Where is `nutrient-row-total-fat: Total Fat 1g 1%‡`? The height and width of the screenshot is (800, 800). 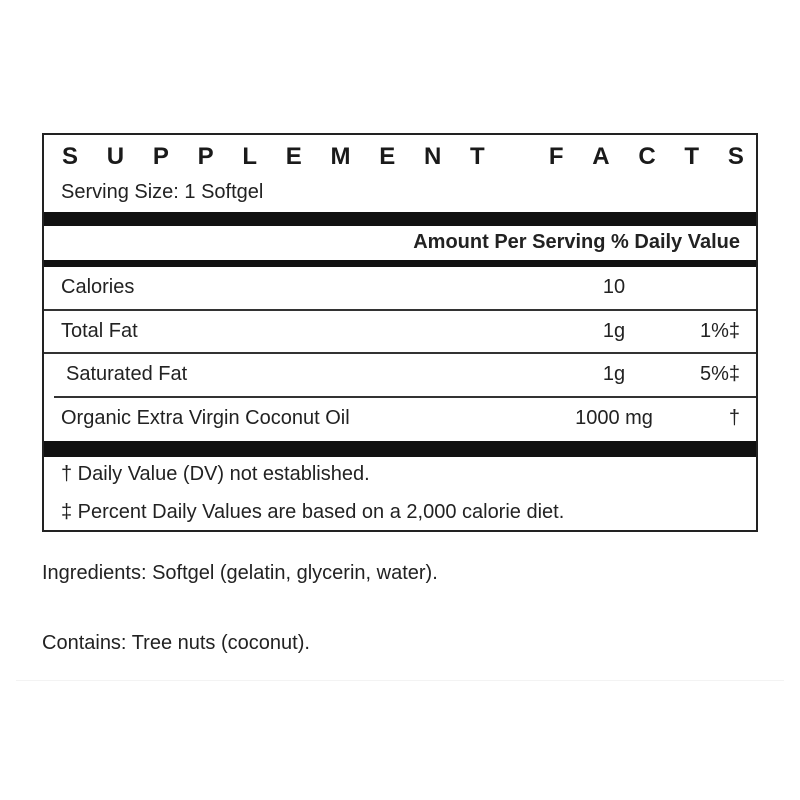 nutrient-row-total-fat: Total Fat 1g 1%‡ is located at coordinates (400, 332).